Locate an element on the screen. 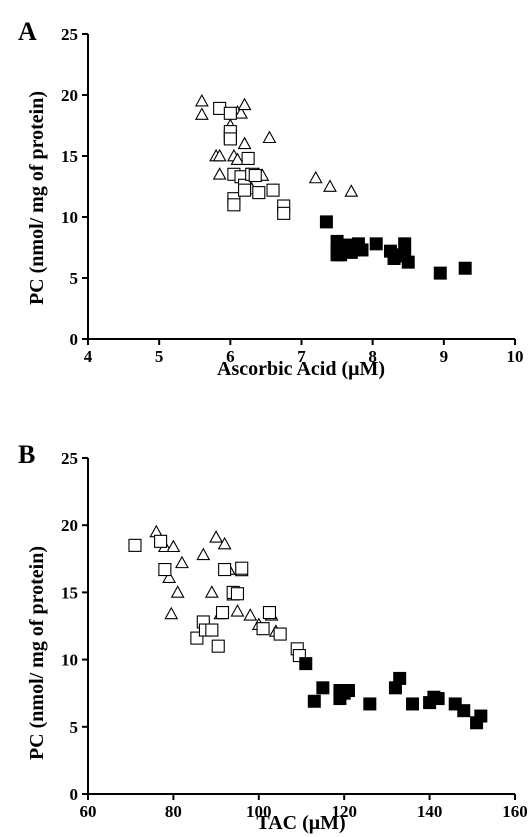 This screenshot has height=837, width=532. y-axis-title-a: PC (nmol/ mg of protein) is located at coordinates (37, 198).